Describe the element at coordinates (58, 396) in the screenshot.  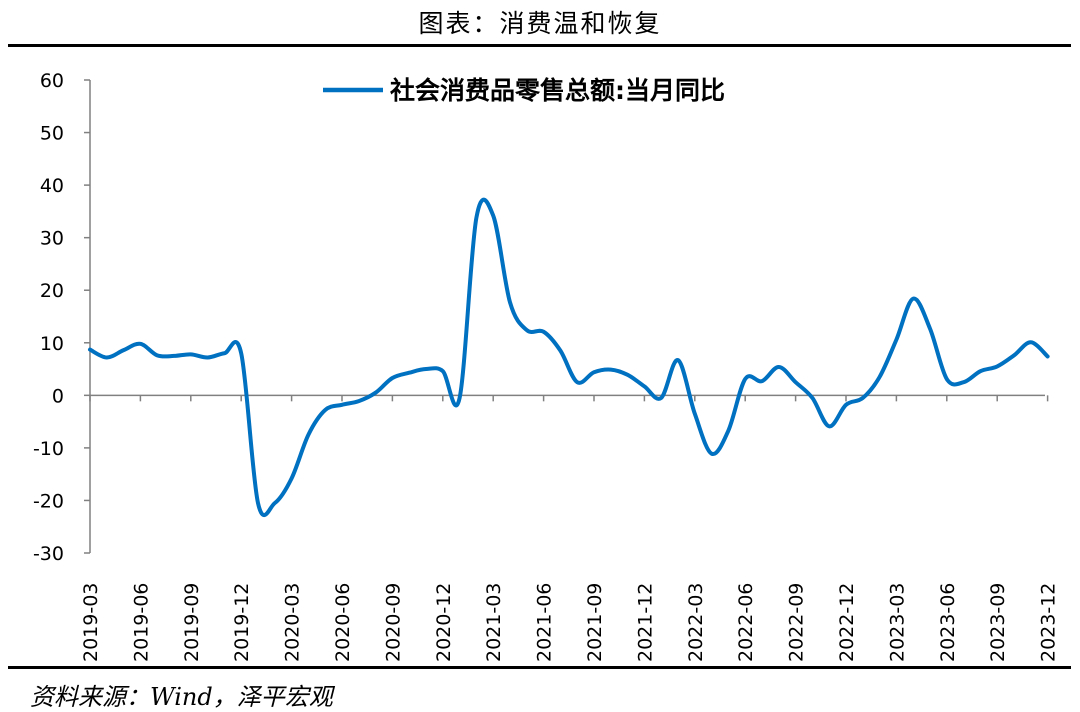
I see `y-tick-label: 0` at that location.